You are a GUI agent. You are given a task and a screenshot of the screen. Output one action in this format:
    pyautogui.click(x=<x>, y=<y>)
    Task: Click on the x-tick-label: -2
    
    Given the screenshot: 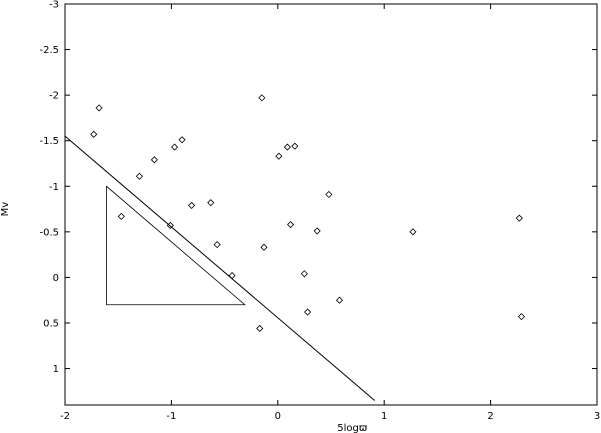 What is the action you would take?
    pyautogui.click(x=65, y=416)
    